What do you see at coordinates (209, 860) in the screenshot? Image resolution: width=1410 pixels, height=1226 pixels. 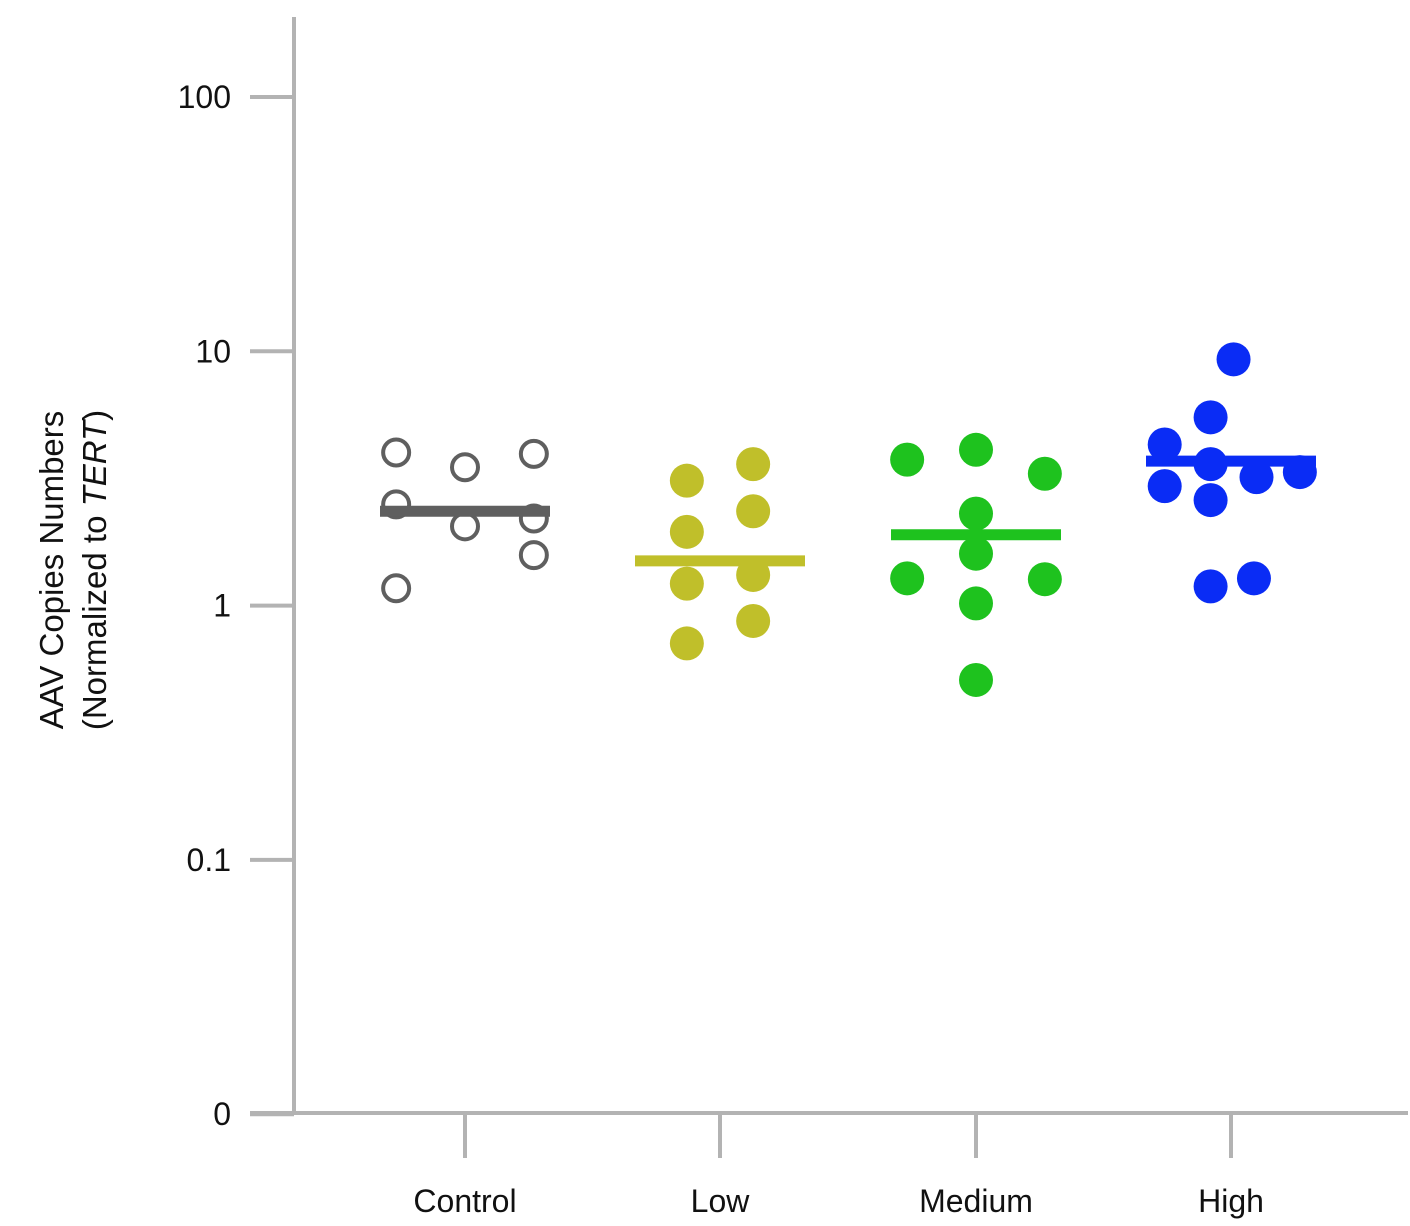 I see `y-tick-label: 0.1` at bounding box center [209, 860].